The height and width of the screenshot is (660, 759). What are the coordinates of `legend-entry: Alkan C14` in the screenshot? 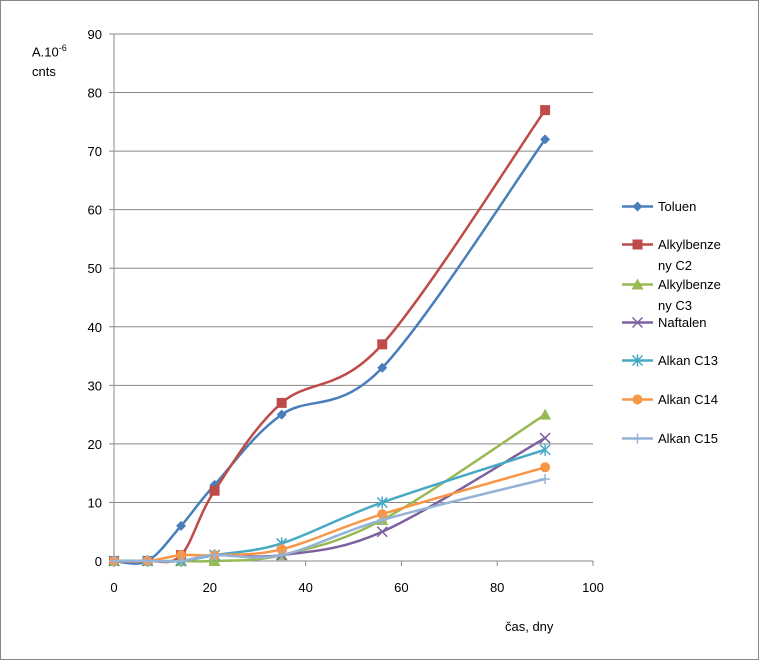 It's located at (685, 399).